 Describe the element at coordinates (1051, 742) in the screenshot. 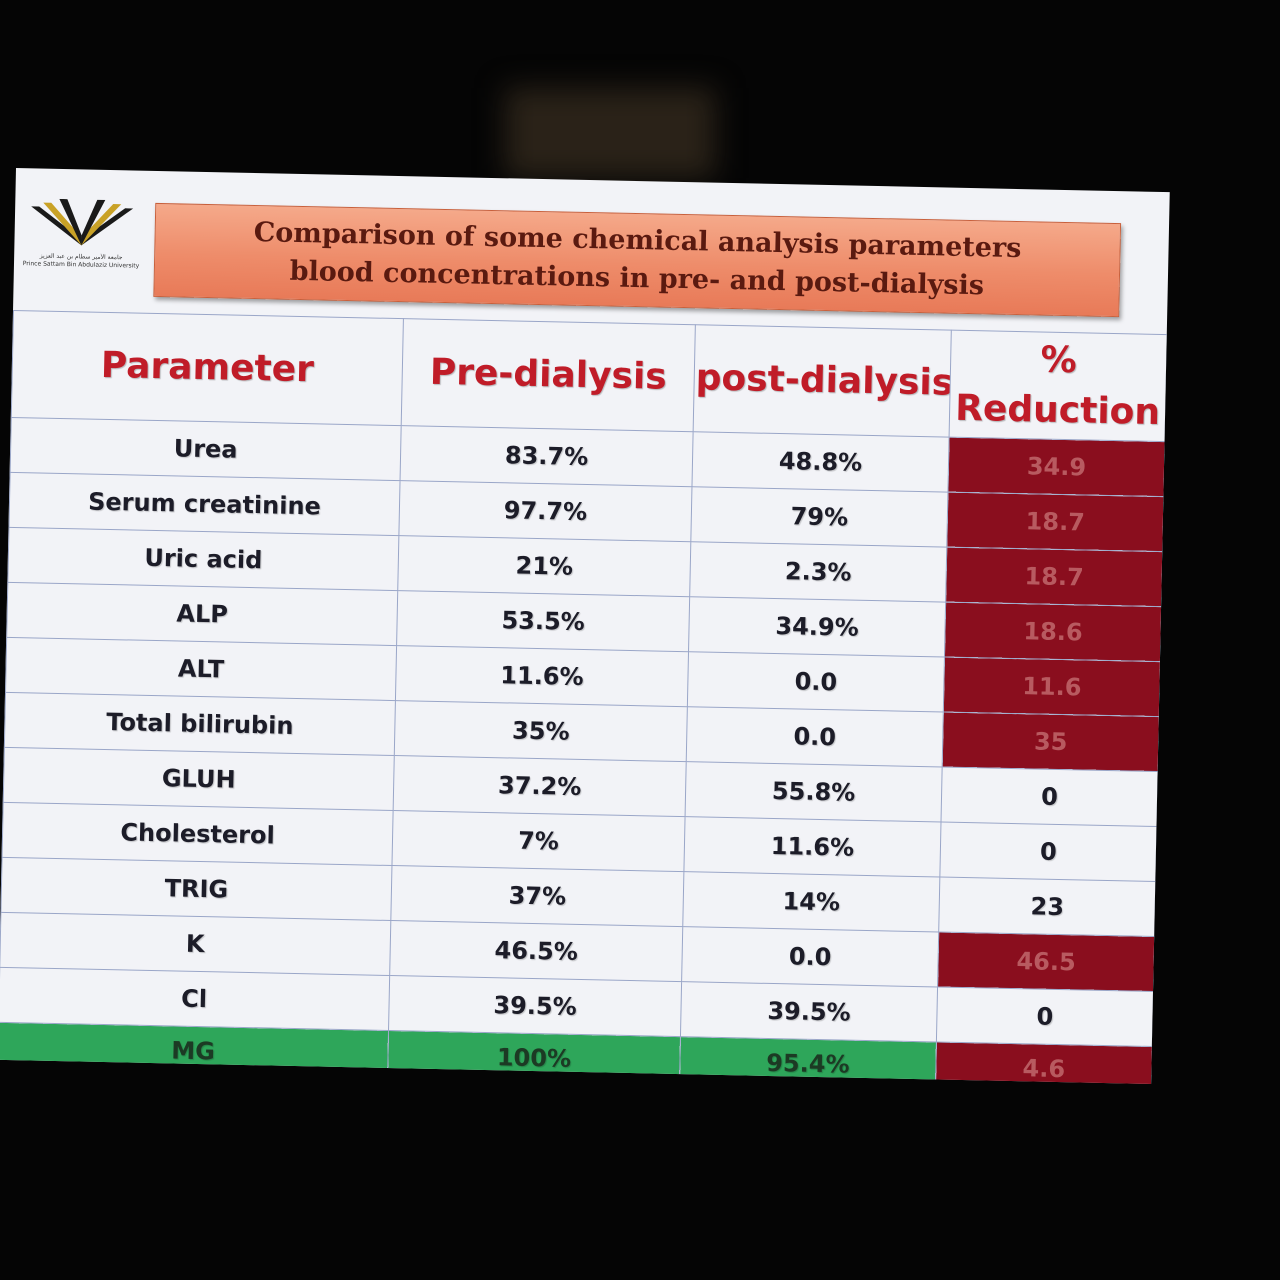

I see `cell-reduction: 35` at that location.